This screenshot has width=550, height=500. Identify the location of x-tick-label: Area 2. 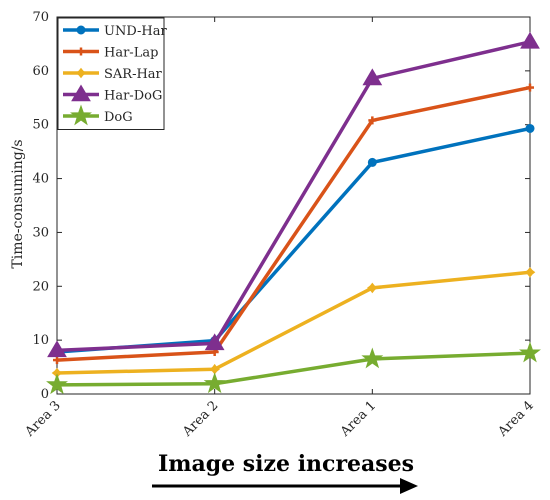
(200, 419).